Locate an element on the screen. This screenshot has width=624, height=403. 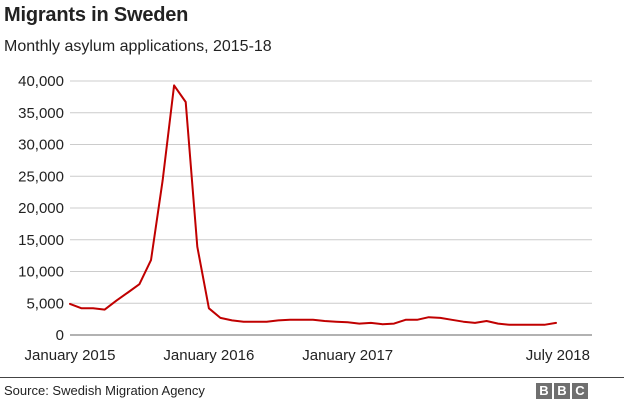
chart-title: Migrants in Sweden is located at coordinates (96, 15).